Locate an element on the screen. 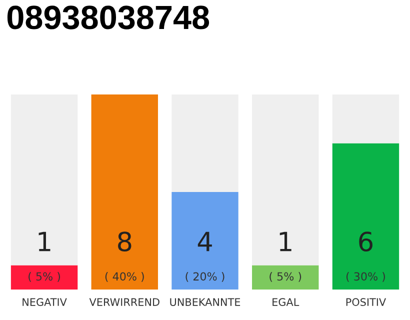 The image size is (410, 320). annotation: ( 30% ) is located at coordinates (365, 277).